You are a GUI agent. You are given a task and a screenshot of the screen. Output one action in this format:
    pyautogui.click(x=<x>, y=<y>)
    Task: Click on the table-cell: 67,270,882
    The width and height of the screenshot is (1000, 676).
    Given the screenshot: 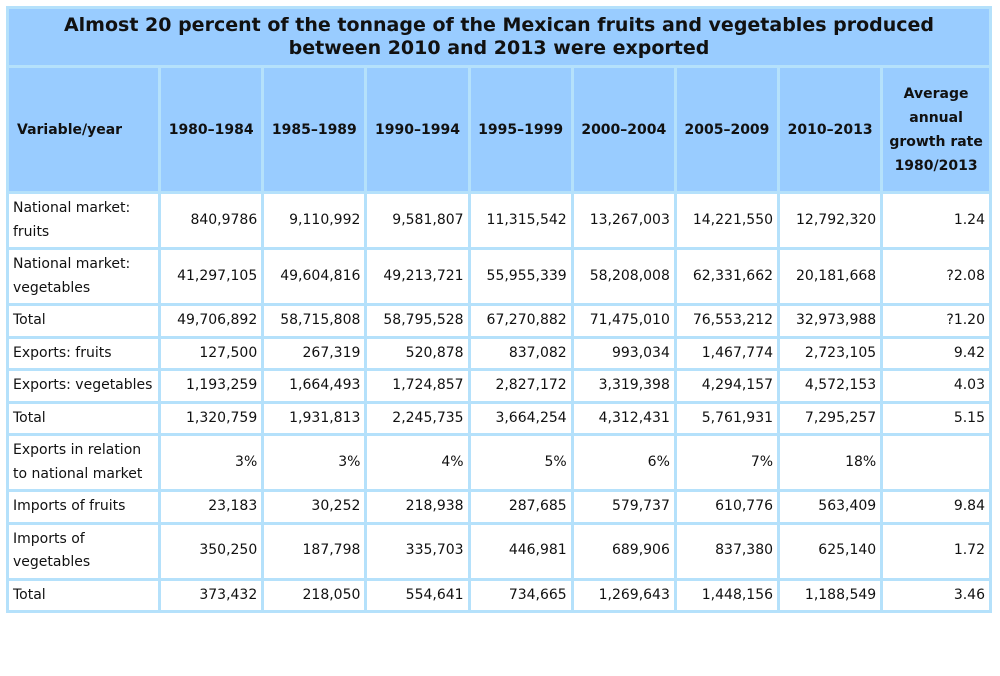 What is the action you would take?
    pyautogui.click(x=520, y=321)
    